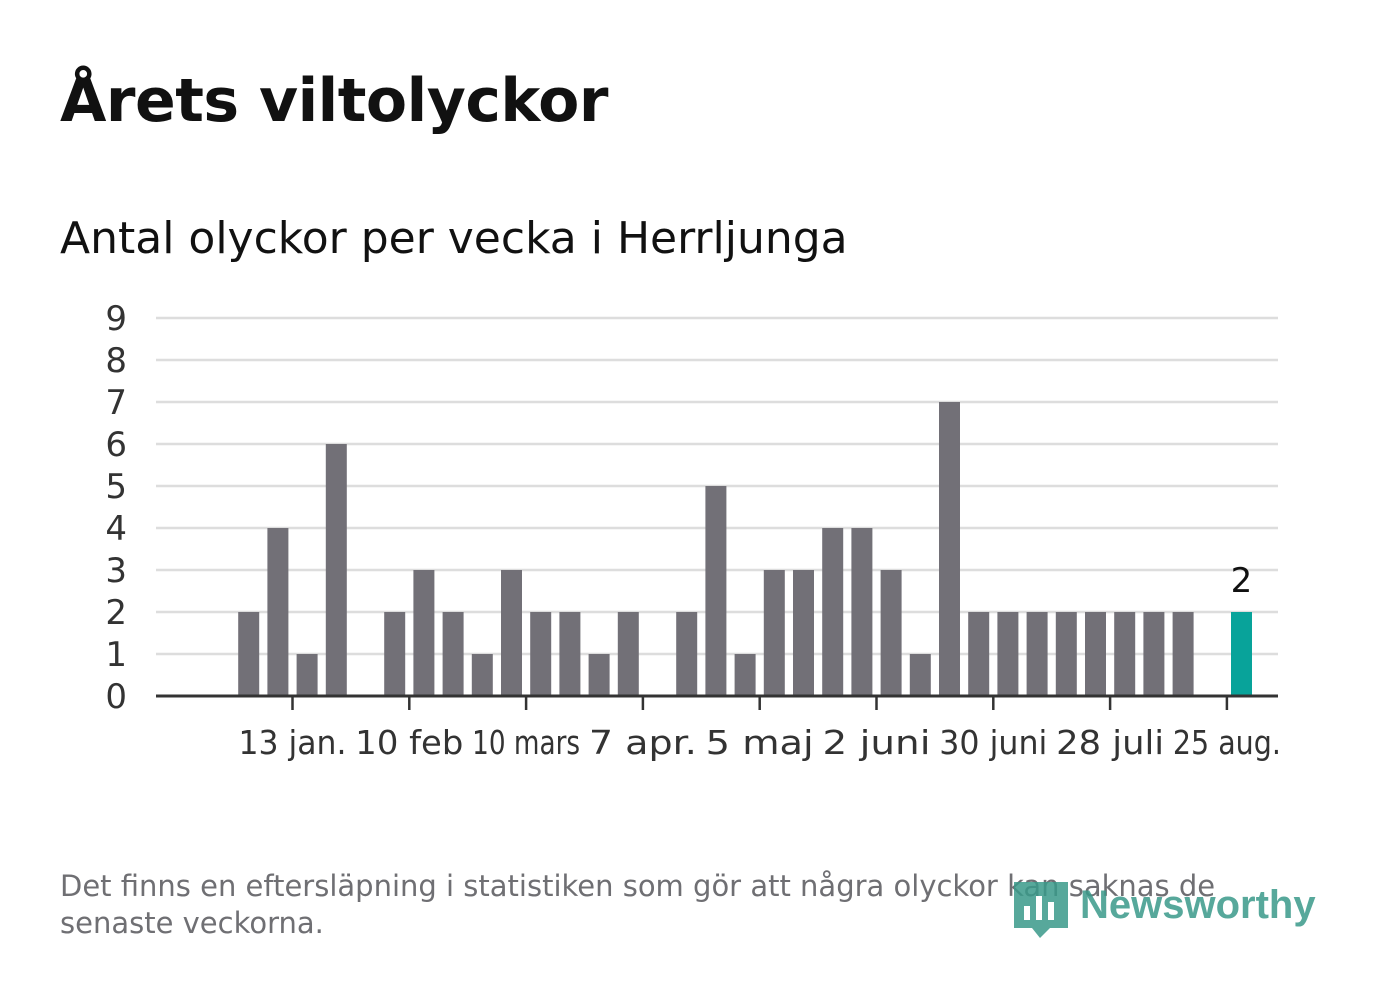  What do you see at coordinates (877, 742) in the screenshot?
I see `x-tick-label: 2 juni` at bounding box center [877, 742].